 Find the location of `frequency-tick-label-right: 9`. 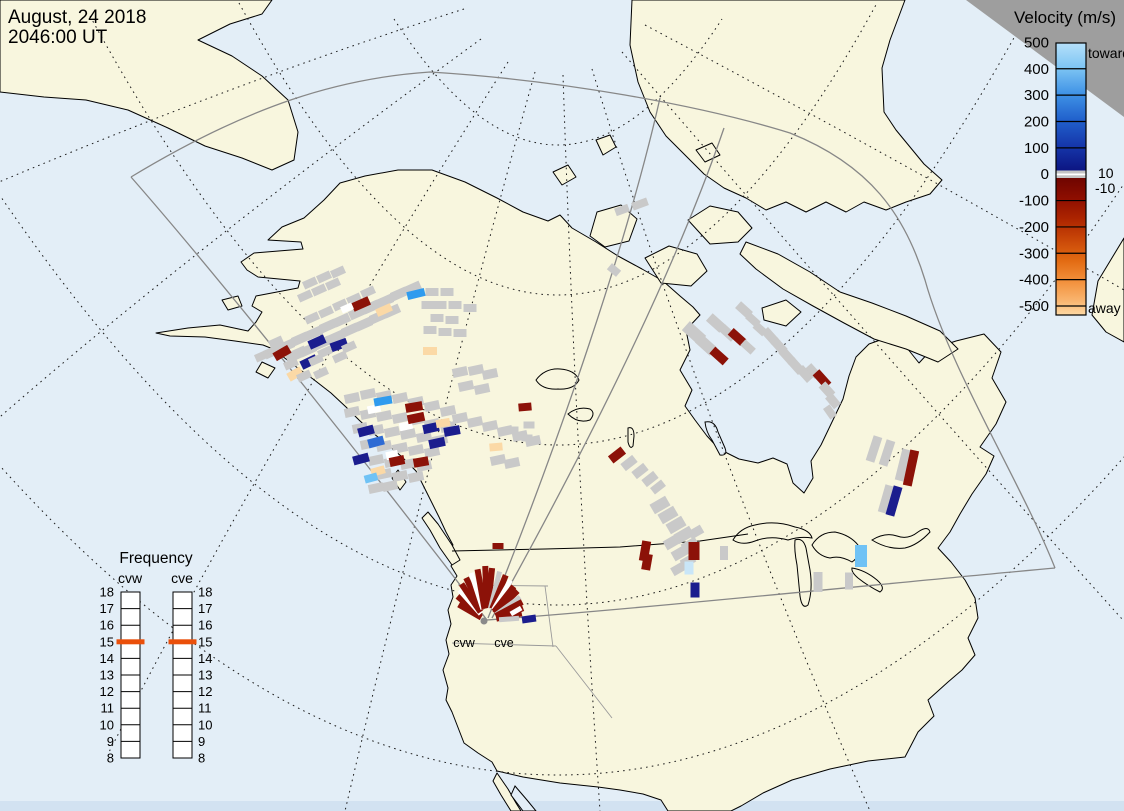

frequency-tick-label-right: 9 is located at coordinates (201, 741).